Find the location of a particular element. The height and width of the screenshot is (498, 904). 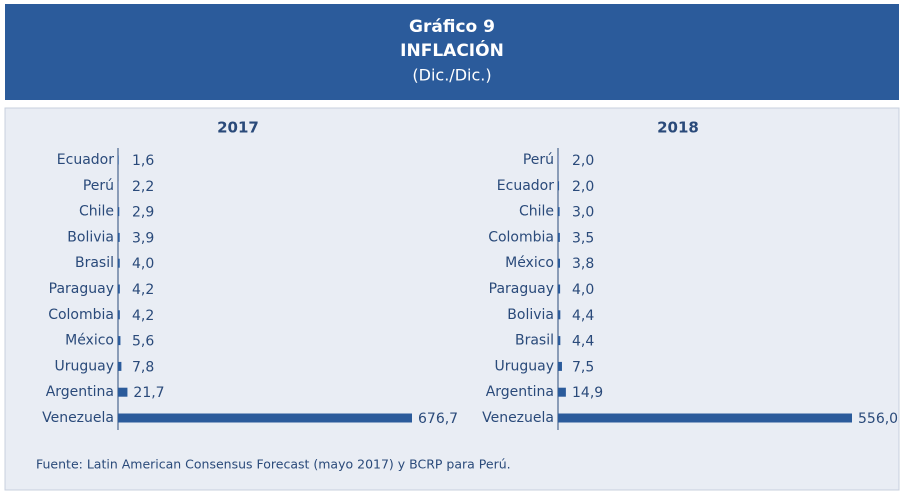

value-label: 14,9 is located at coordinates (587, 393).